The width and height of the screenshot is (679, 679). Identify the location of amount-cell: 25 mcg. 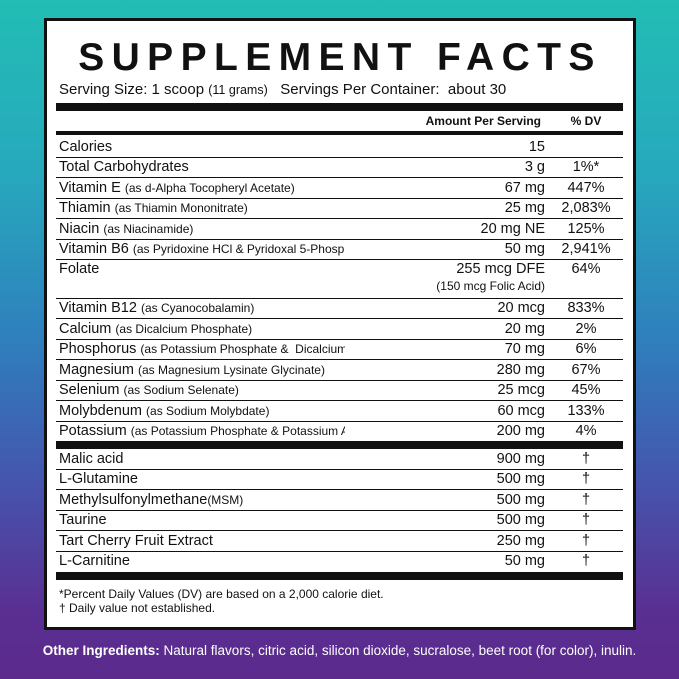
(445, 390).